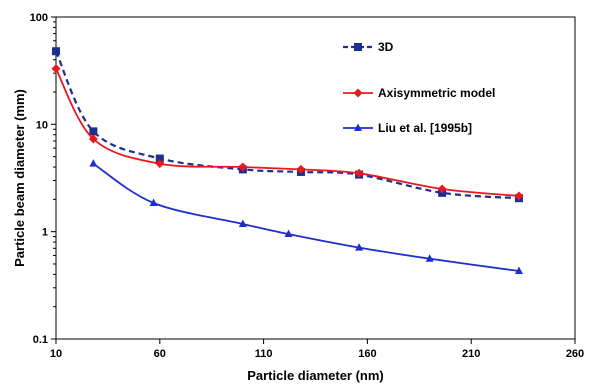 This screenshot has width=599, height=384. I want to click on legend-marker-axisymmetric, so click(358, 93).